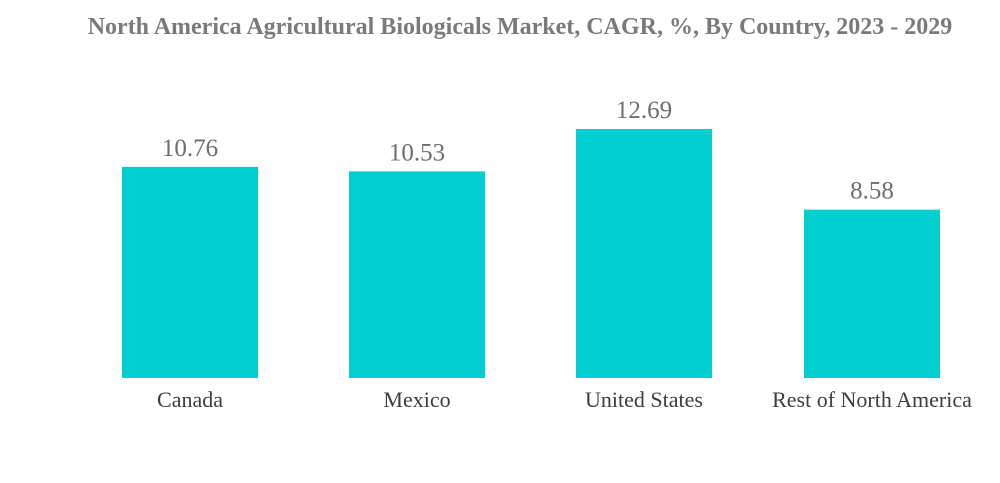  I want to click on x-tick-label-canada: Canada, so click(190, 399).